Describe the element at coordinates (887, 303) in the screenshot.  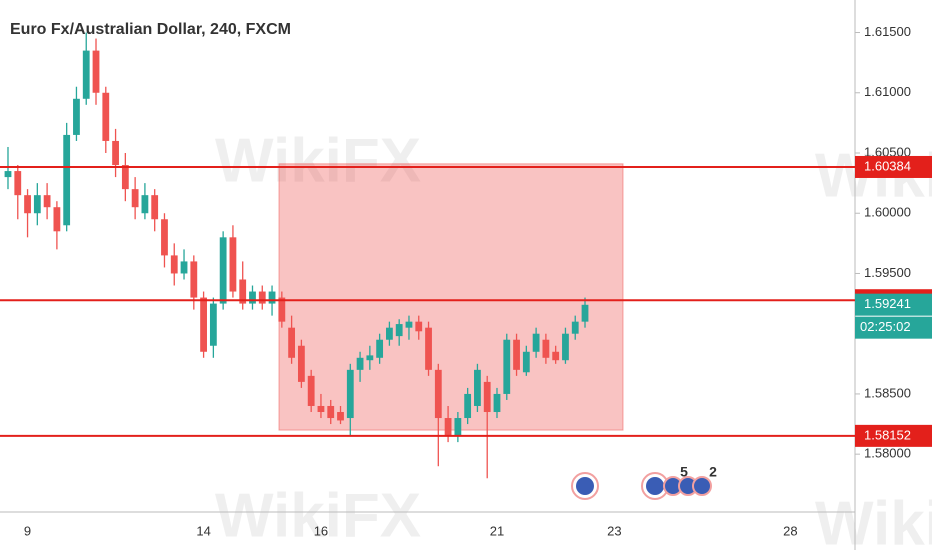
I see `last-price-label: 1.59241` at that location.